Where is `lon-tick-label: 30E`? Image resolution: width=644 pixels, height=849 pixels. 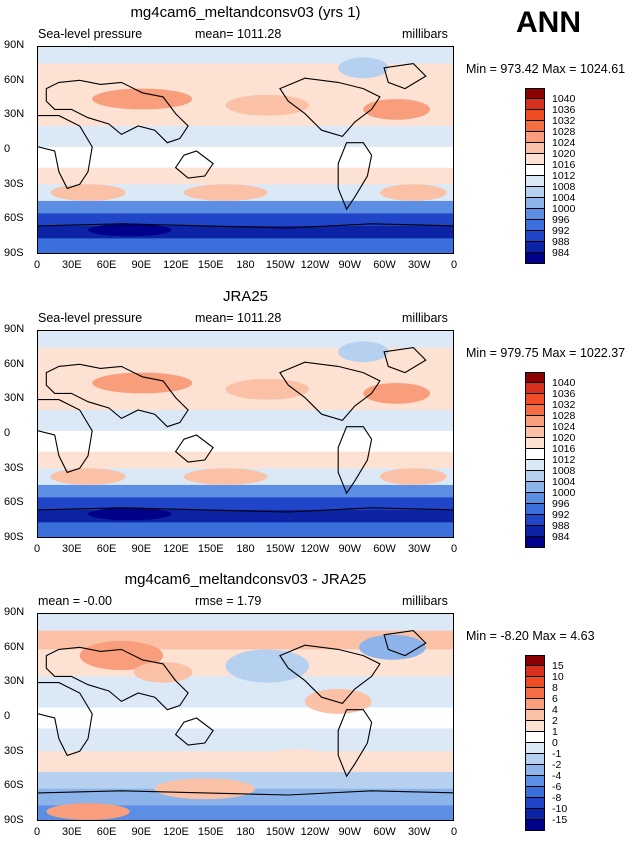
lon-tick-label: 30E is located at coordinates (71, 832).